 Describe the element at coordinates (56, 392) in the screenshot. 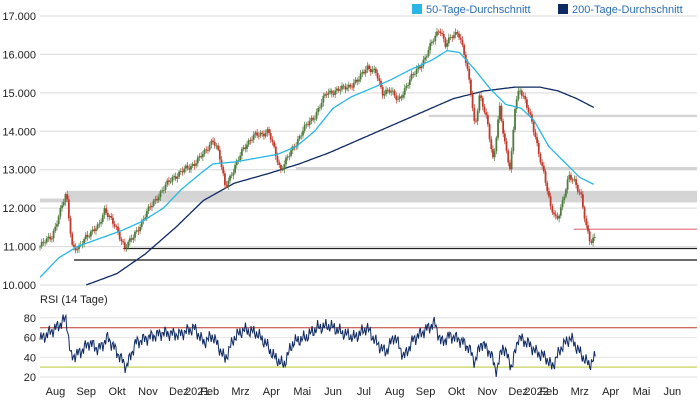

I see `x-tick-label: Aug` at that location.